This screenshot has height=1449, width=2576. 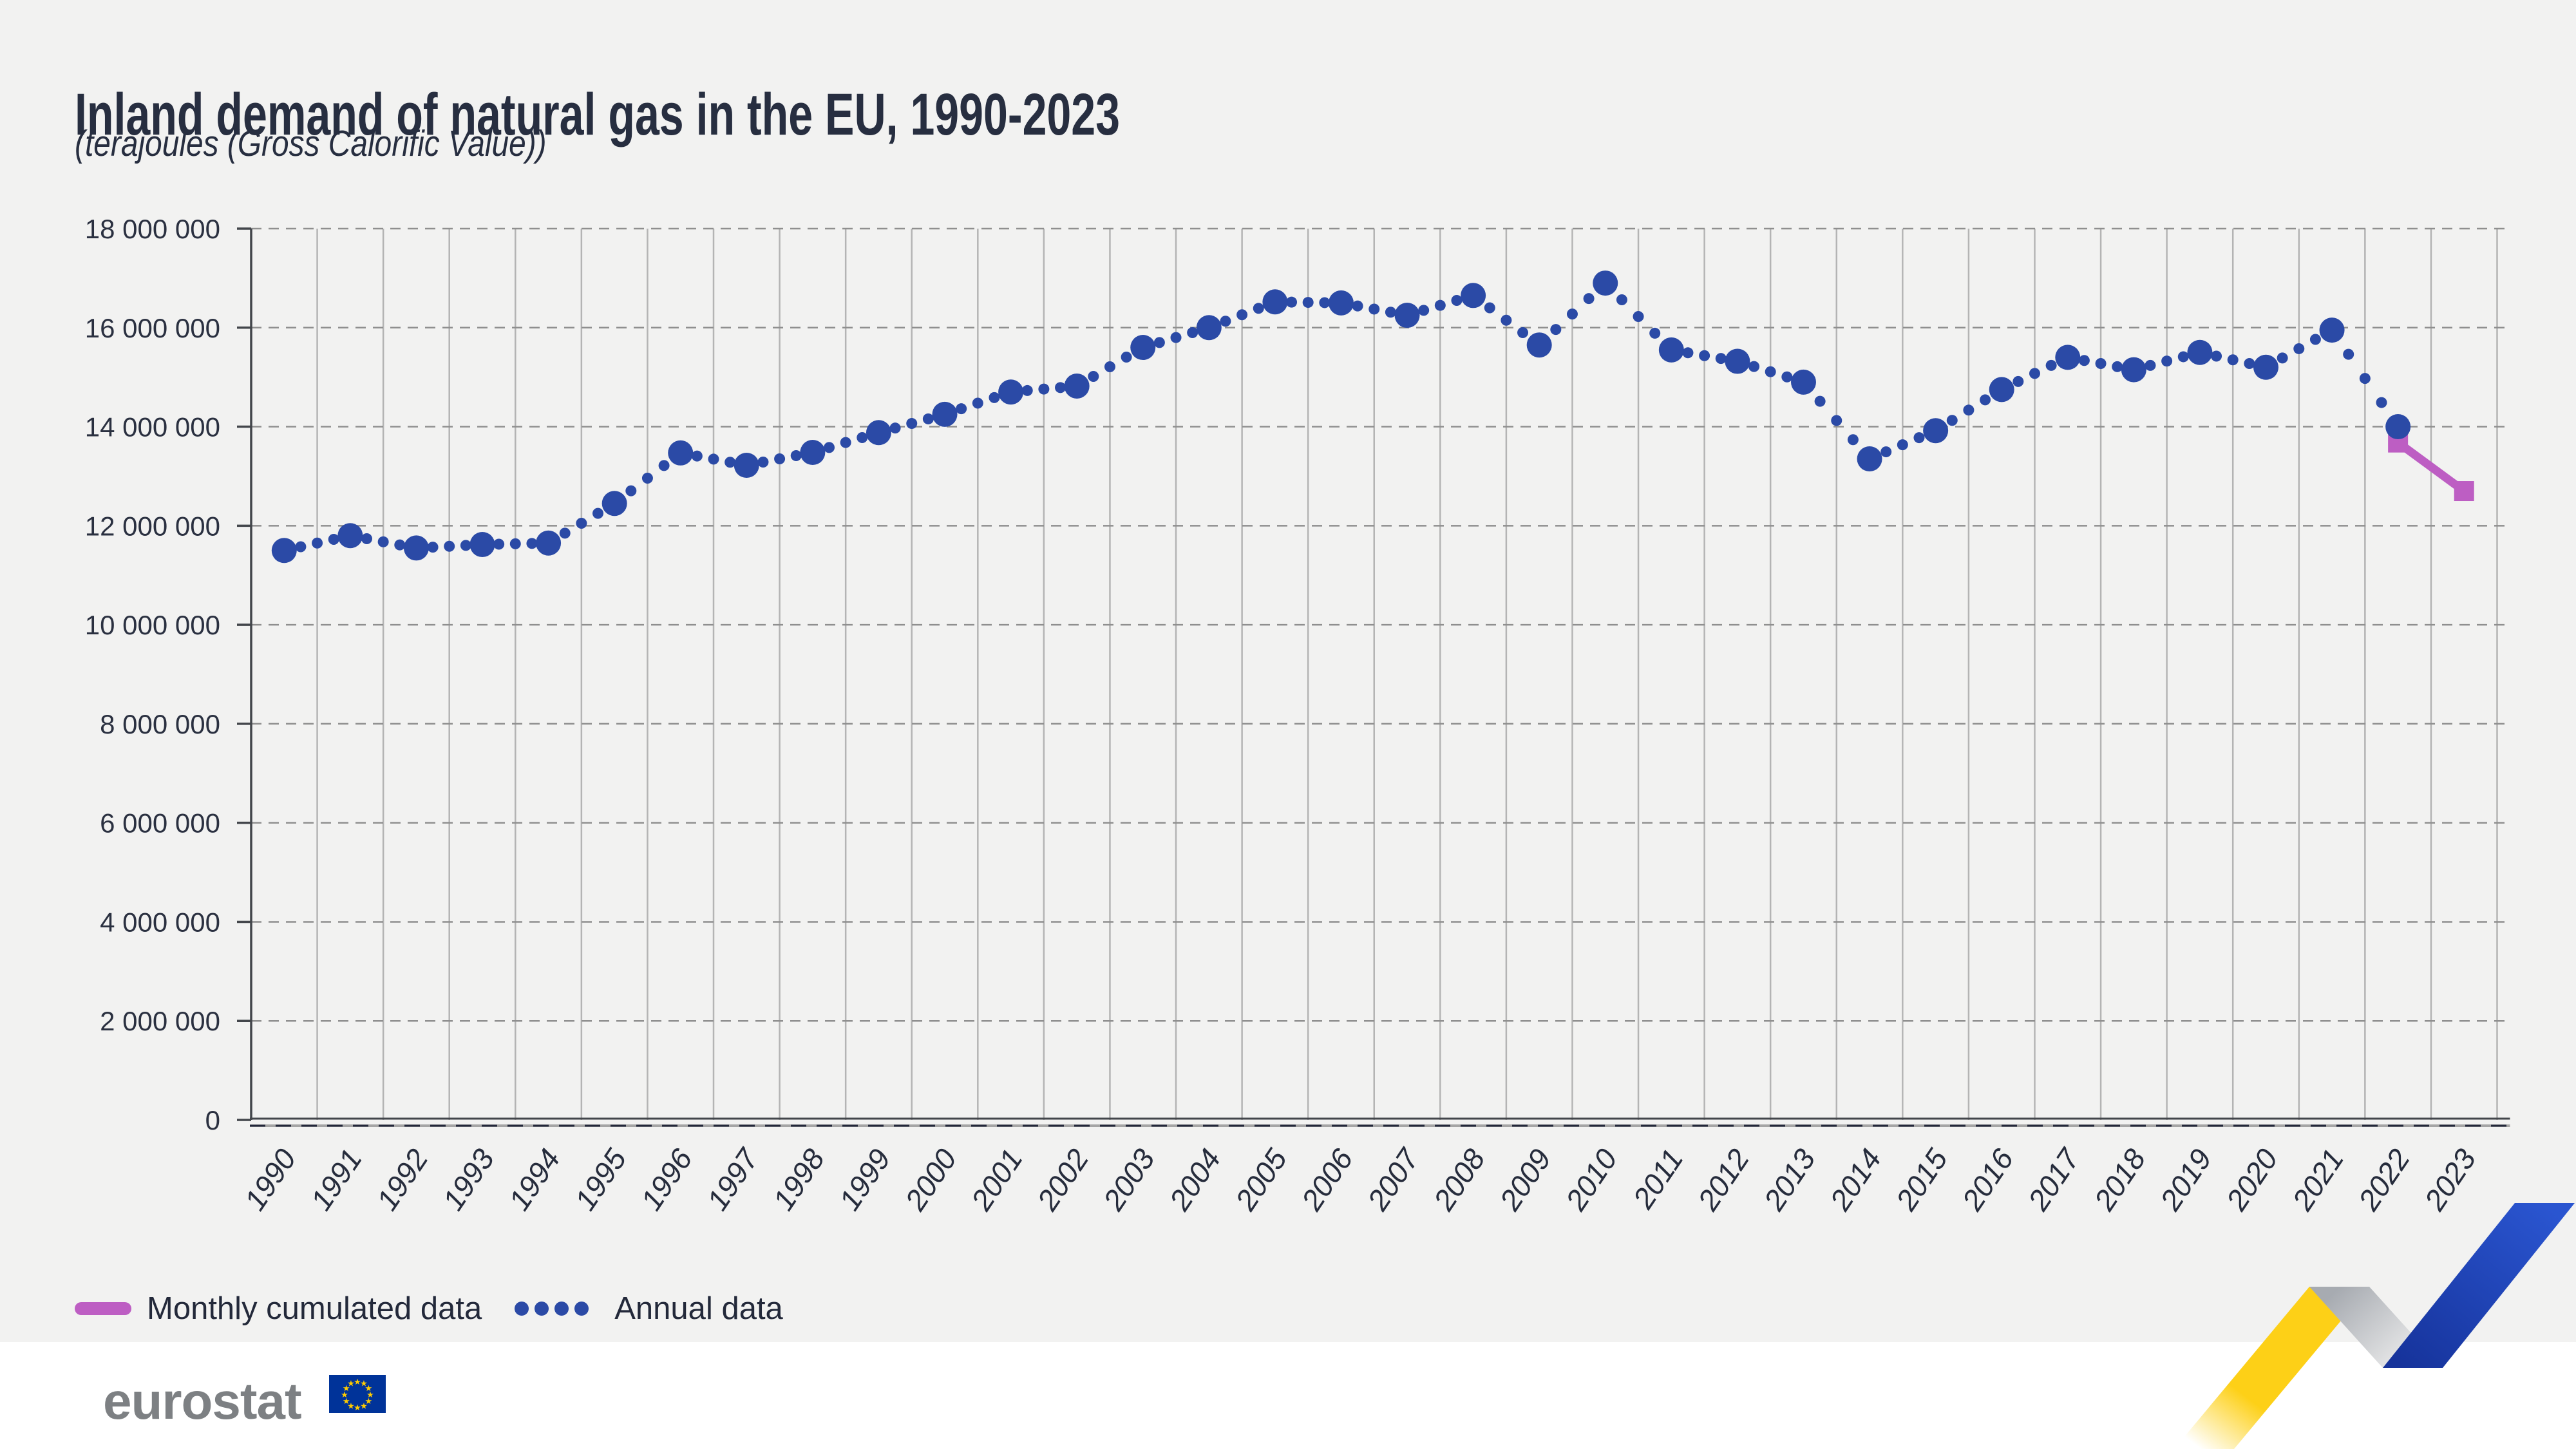 I want to click on x-year-label: 1993, so click(x=468, y=1179).